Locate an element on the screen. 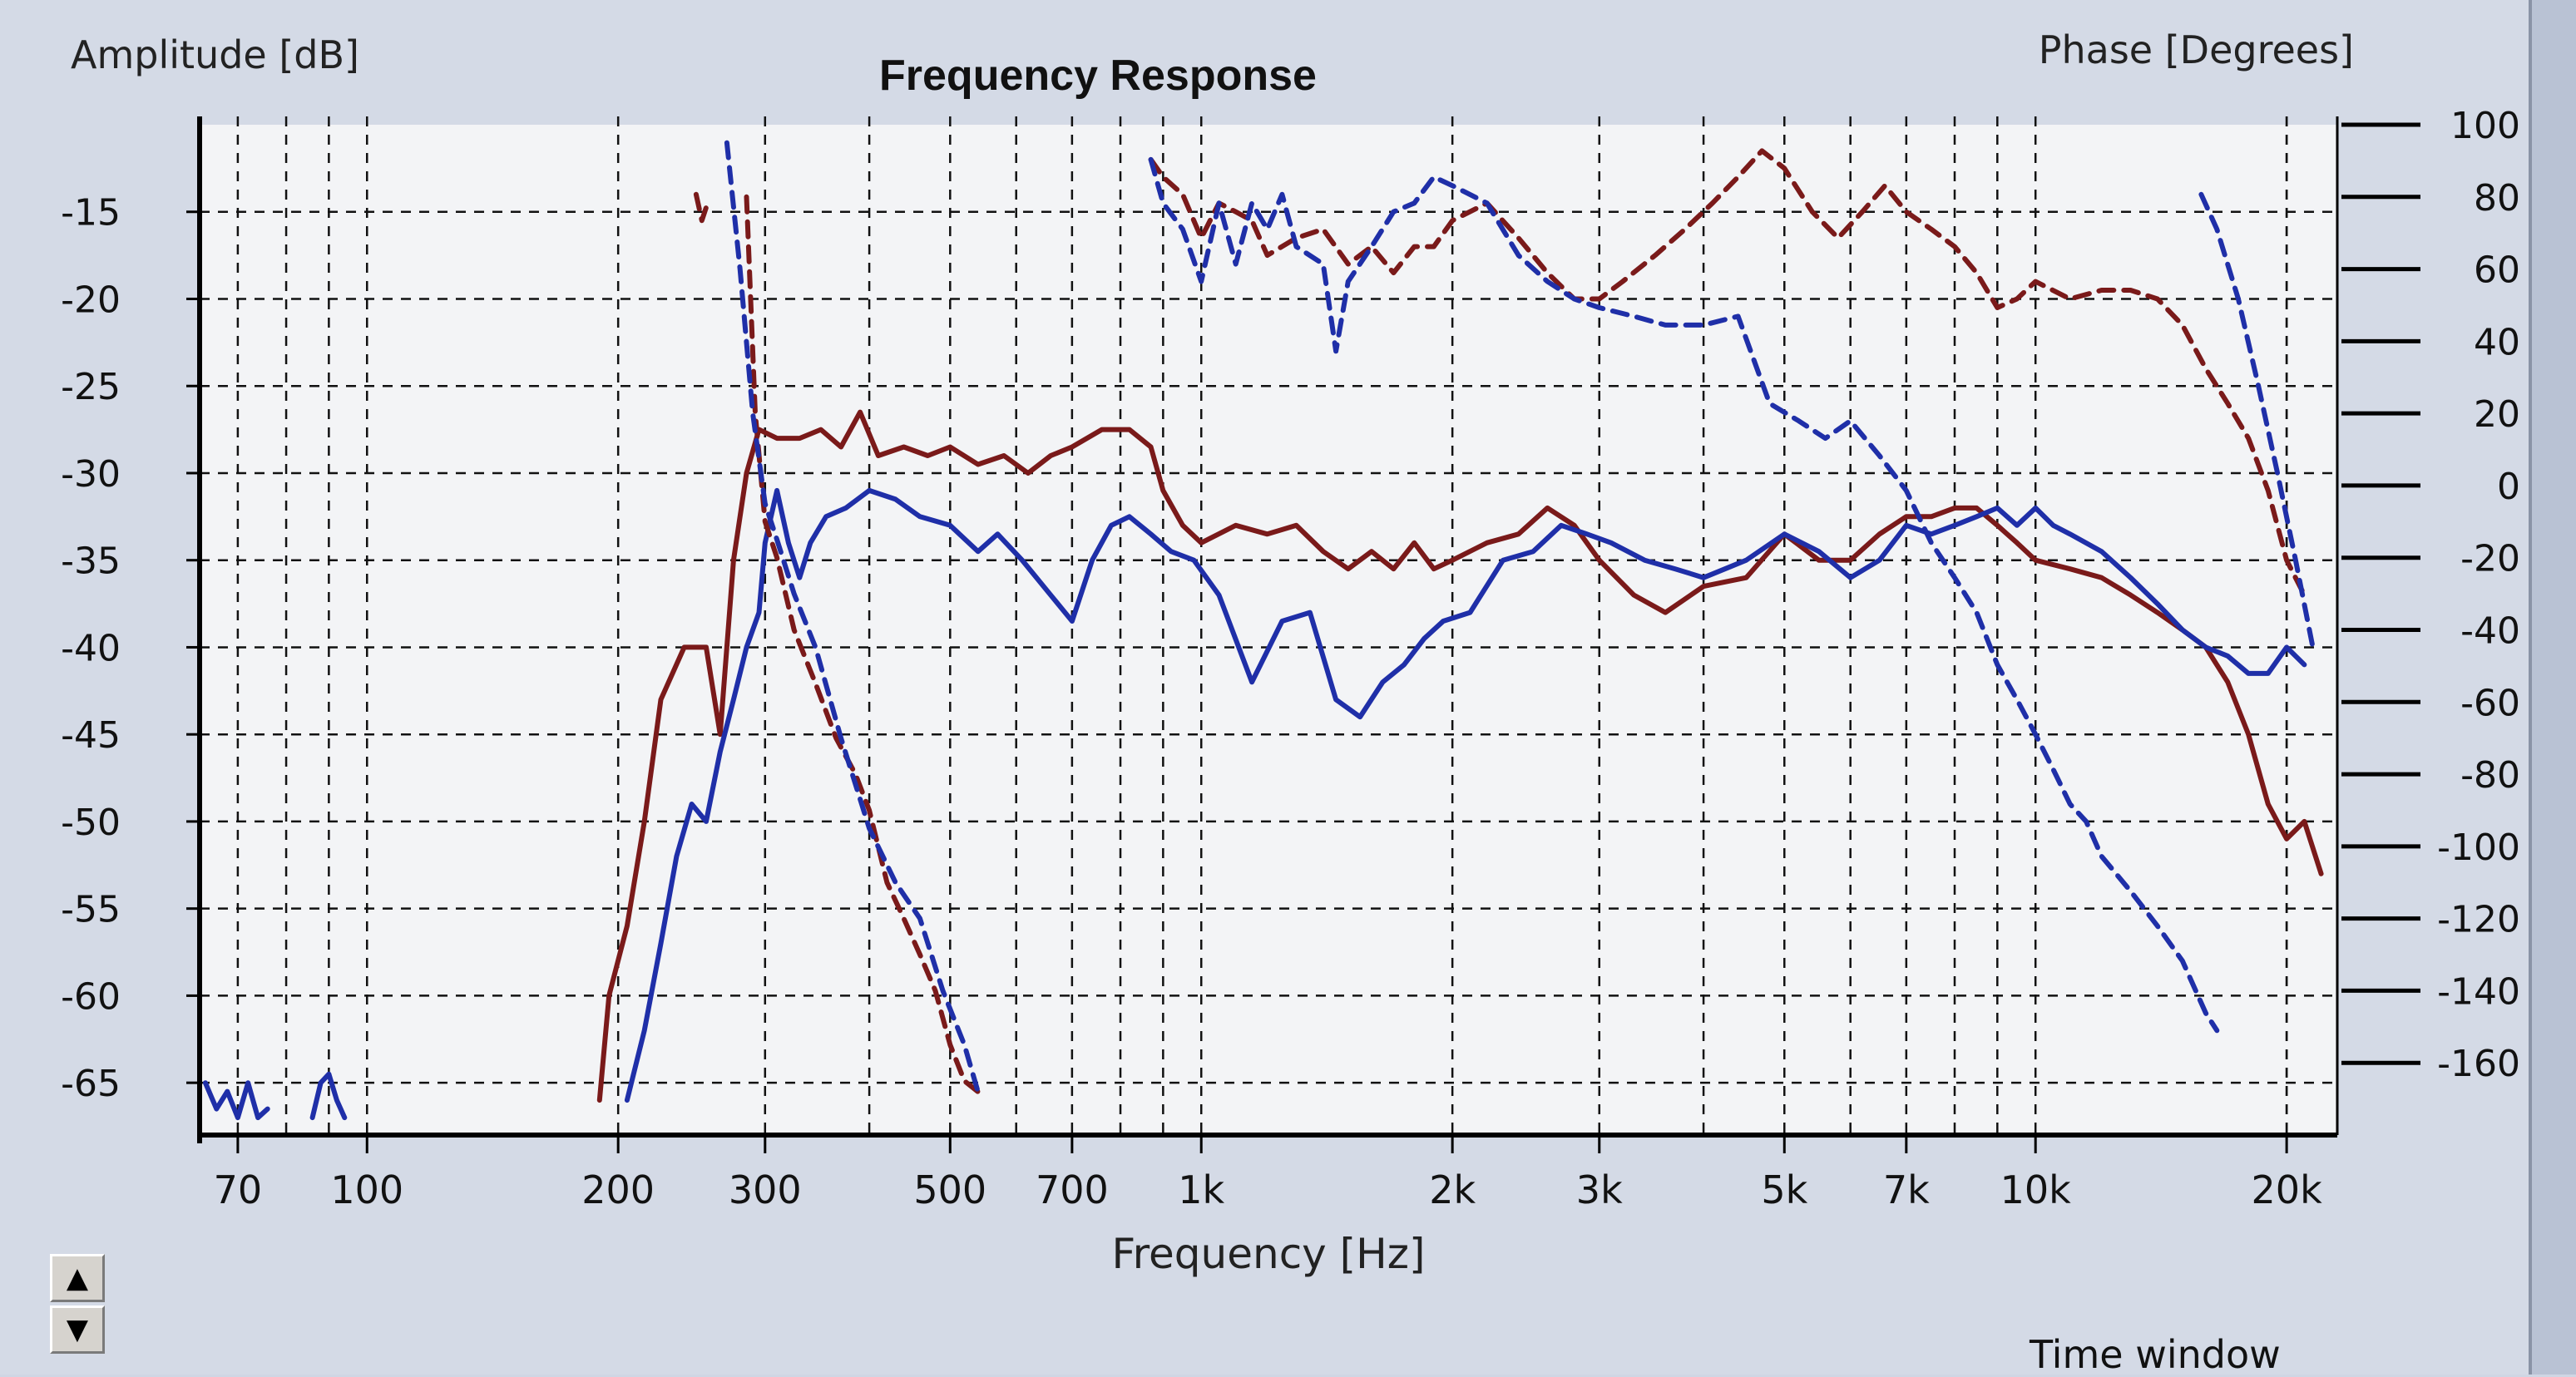  y-right-tick-label: 0 is located at coordinates (2508, 487).